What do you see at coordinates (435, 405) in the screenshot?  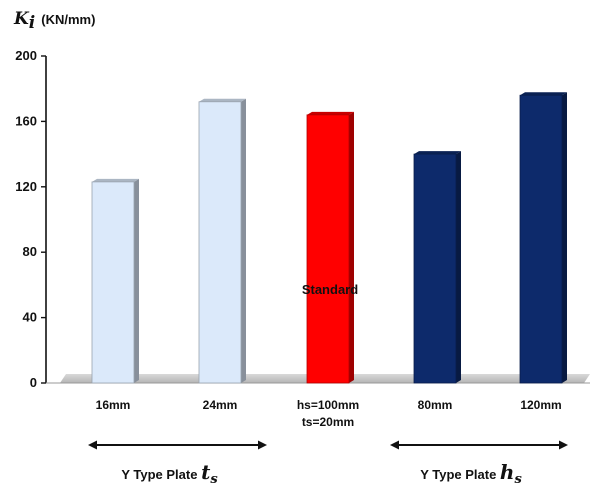 I see `x-tick-label: 80mm` at bounding box center [435, 405].